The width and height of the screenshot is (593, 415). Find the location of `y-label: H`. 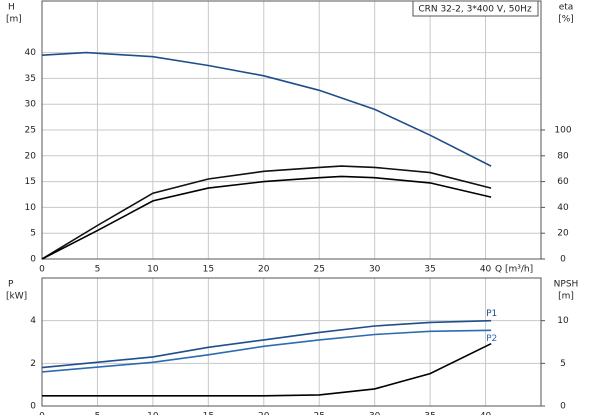

y-label: H is located at coordinates (11, 8).